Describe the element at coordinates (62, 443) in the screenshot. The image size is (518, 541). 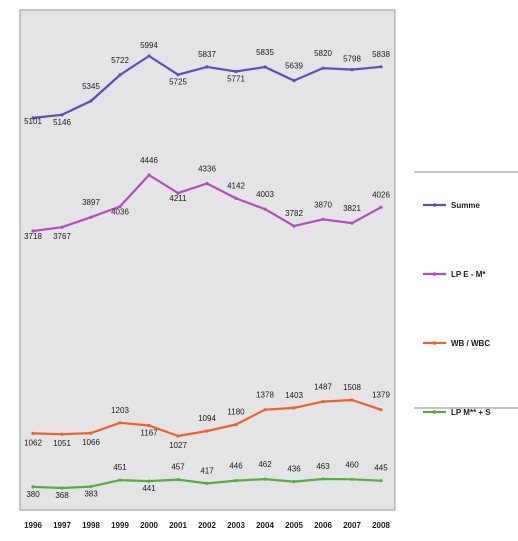
I see `data-label: 1051` at that location.